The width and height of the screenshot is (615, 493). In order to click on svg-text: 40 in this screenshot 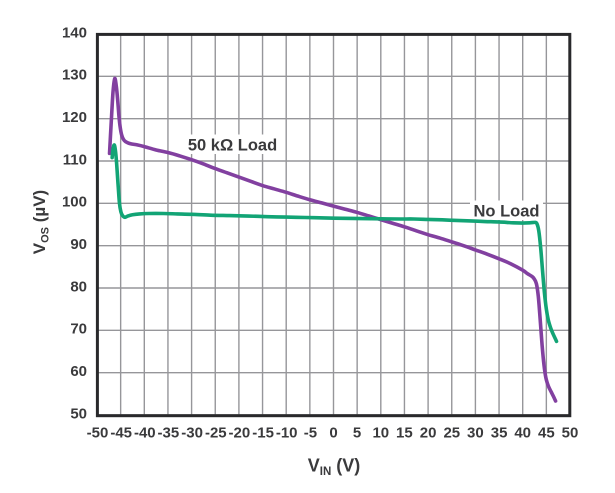, I will do `click(522, 432)`.